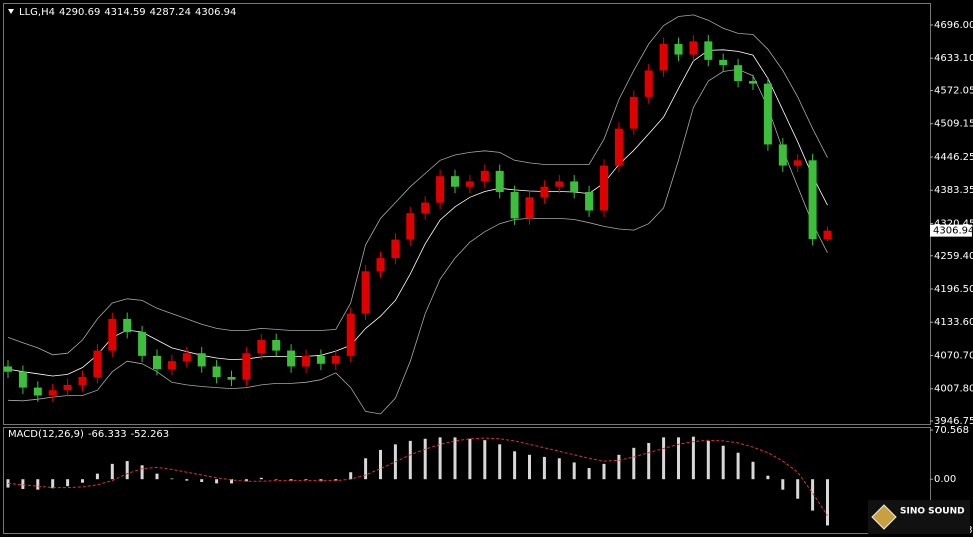 Image resolution: width=973 pixels, height=537 pixels. Describe the element at coordinates (919, 517) in the screenshot. I see `logo: SINO SOUND` at that location.